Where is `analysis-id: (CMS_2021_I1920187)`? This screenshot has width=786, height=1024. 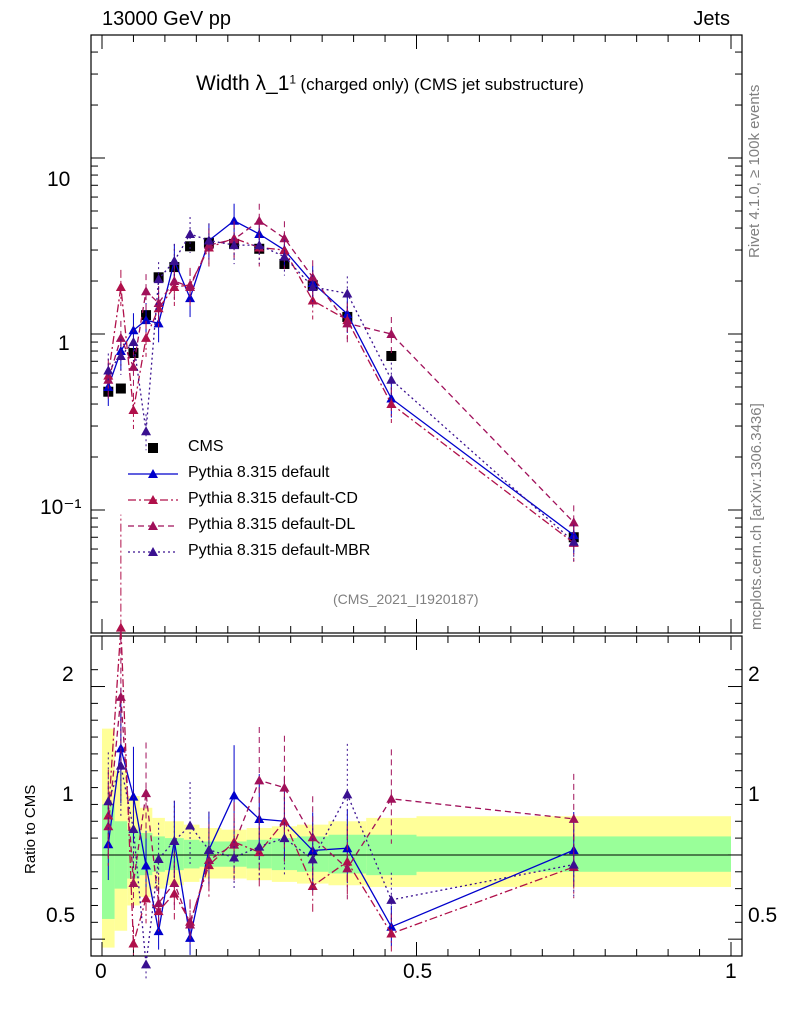
analysis-id: (CMS_2021_I1920187) is located at coordinates (406, 599).